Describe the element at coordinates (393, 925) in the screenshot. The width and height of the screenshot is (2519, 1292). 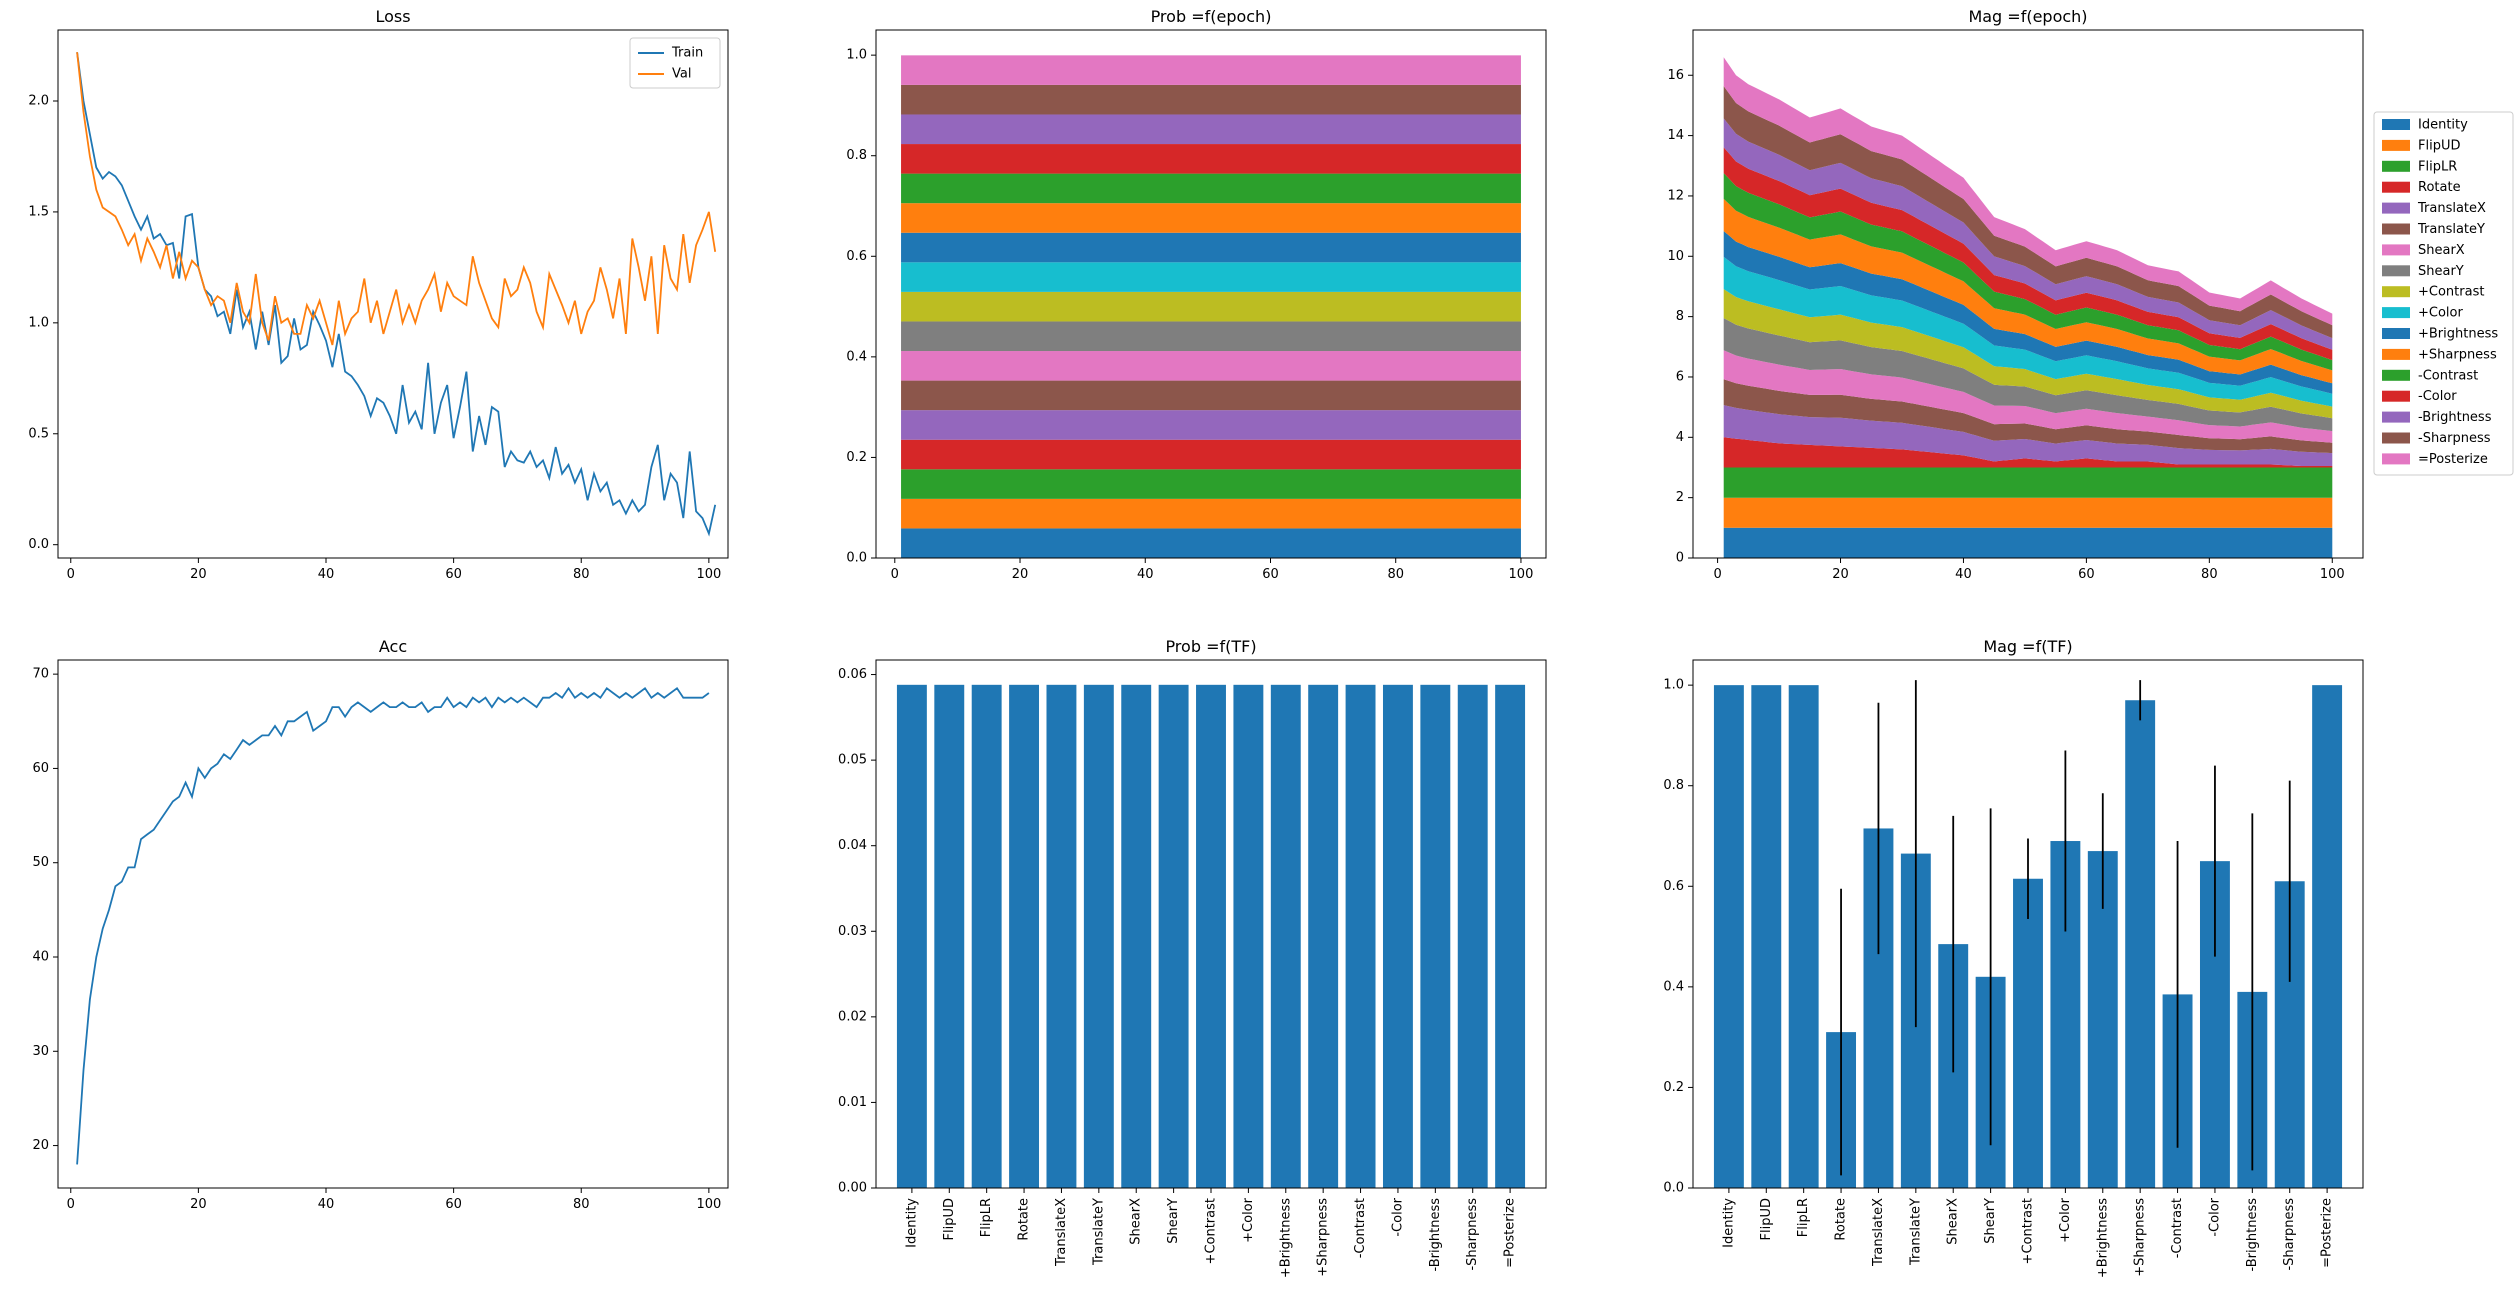
I see `series-line-acc` at that location.